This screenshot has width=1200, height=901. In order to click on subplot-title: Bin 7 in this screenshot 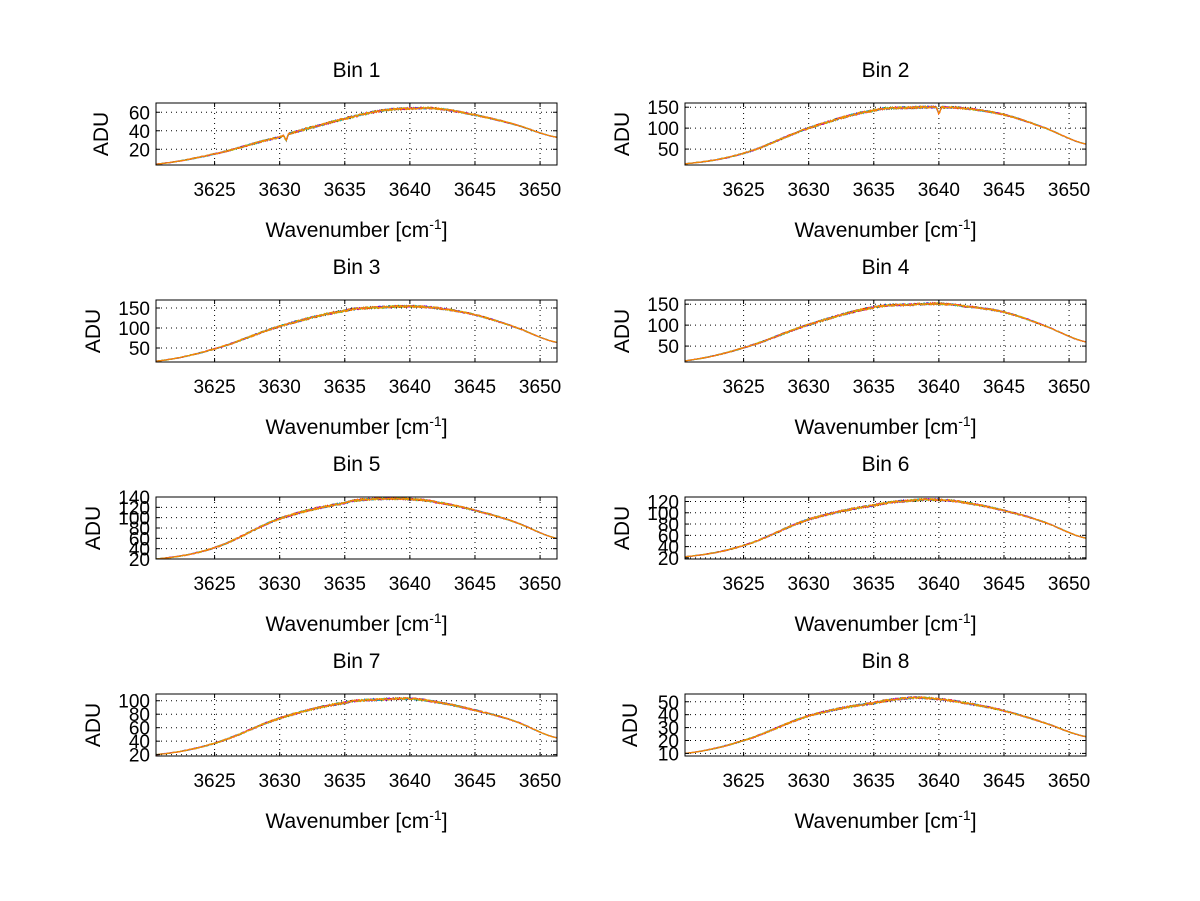, I will do `click(357, 661)`.